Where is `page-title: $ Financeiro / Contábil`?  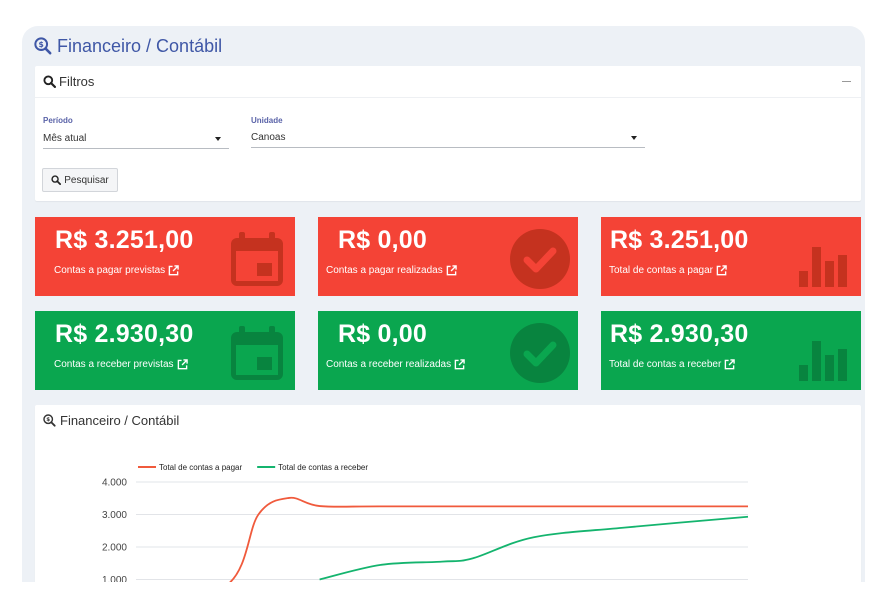 page-title: $ Financeiro / Contábil is located at coordinates (128, 46).